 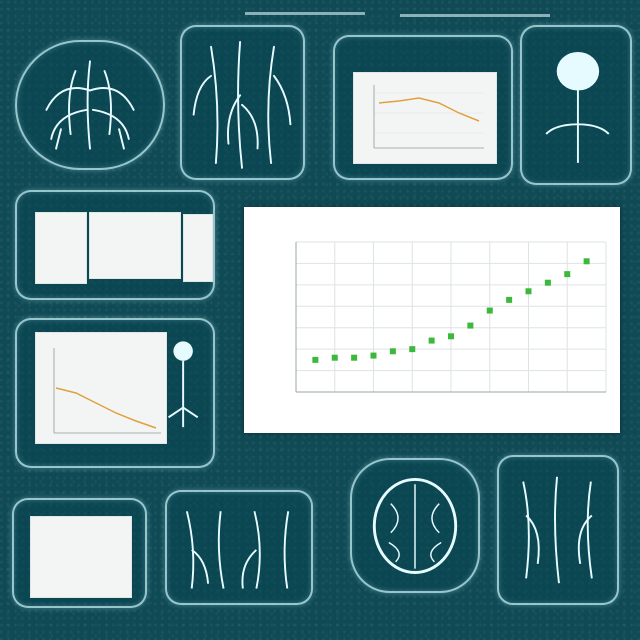 I want to click on declining-chart-icon, so click(x=107, y=391).